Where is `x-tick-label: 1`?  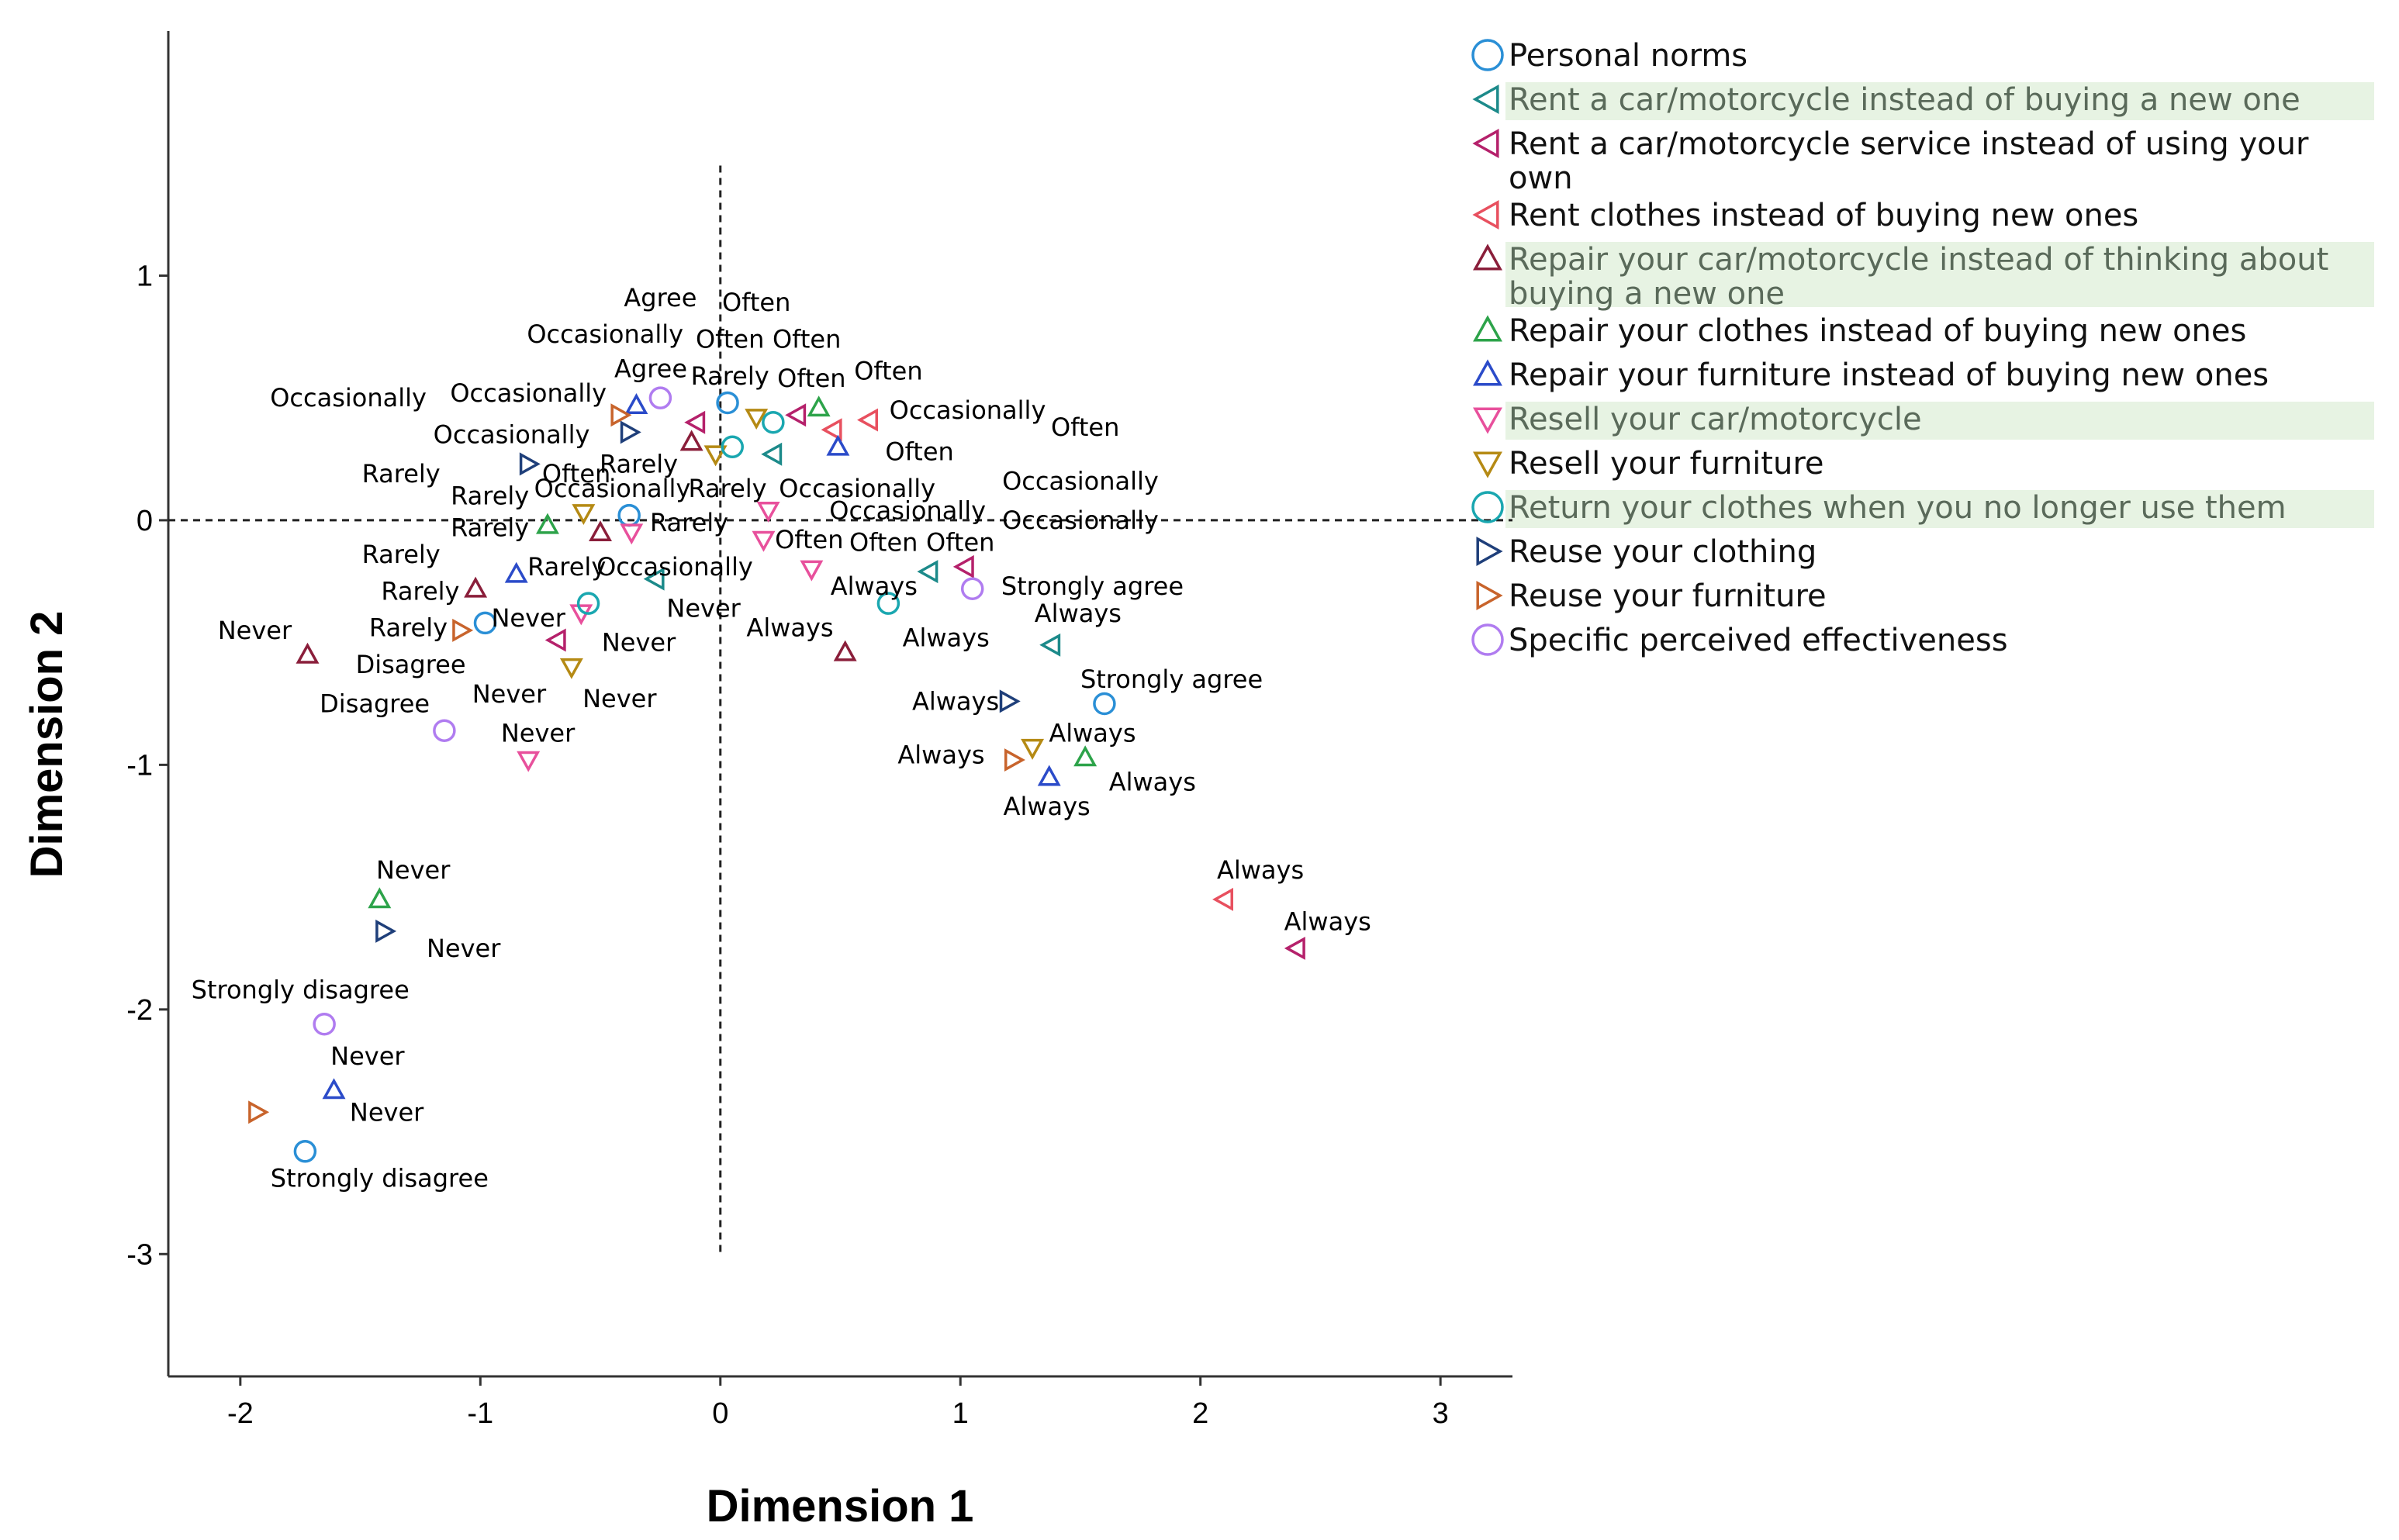 x-tick-label: 1 is located at coordinates (961, 1413).